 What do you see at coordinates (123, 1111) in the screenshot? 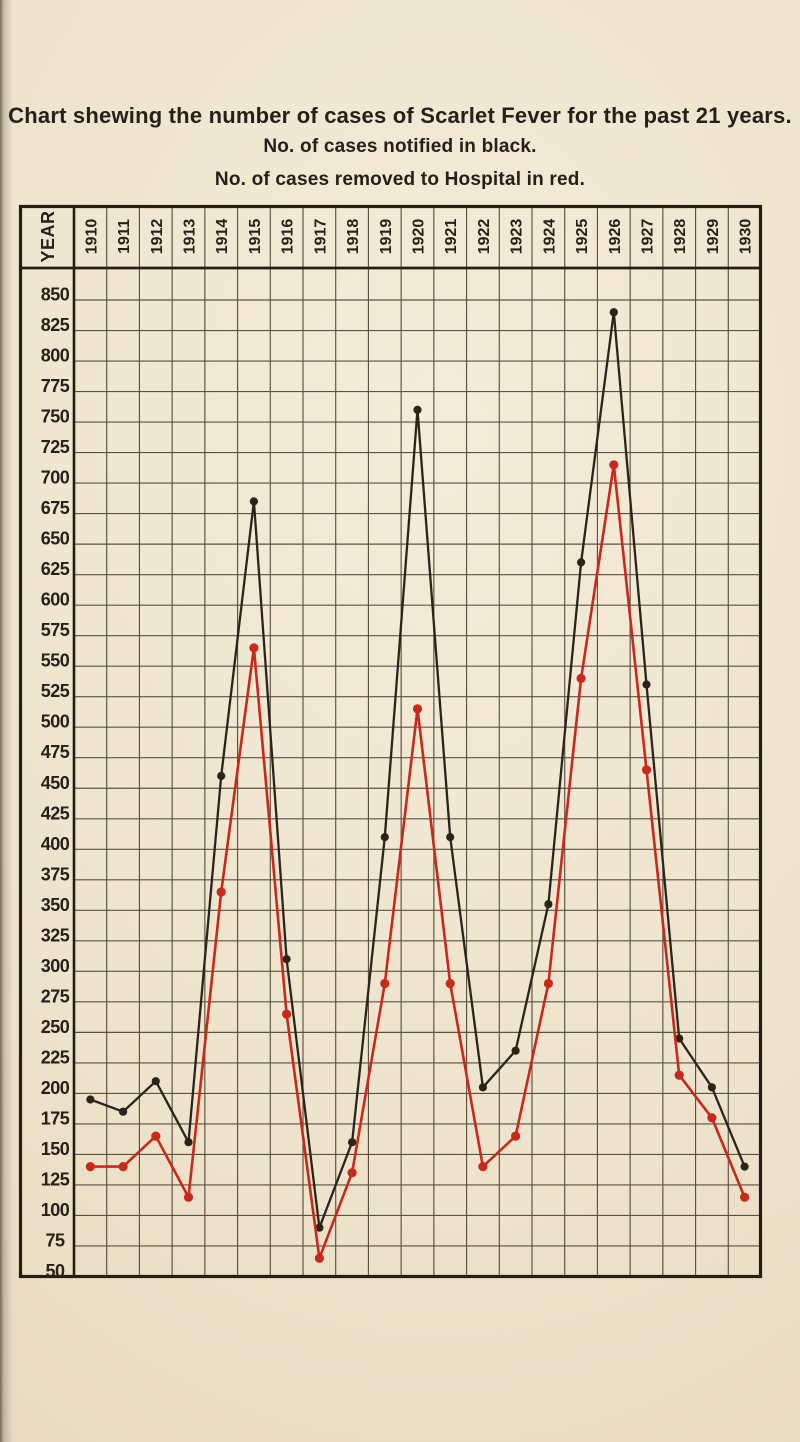
I see `data-point-notified-1911` at bounding box center [123, 1111].